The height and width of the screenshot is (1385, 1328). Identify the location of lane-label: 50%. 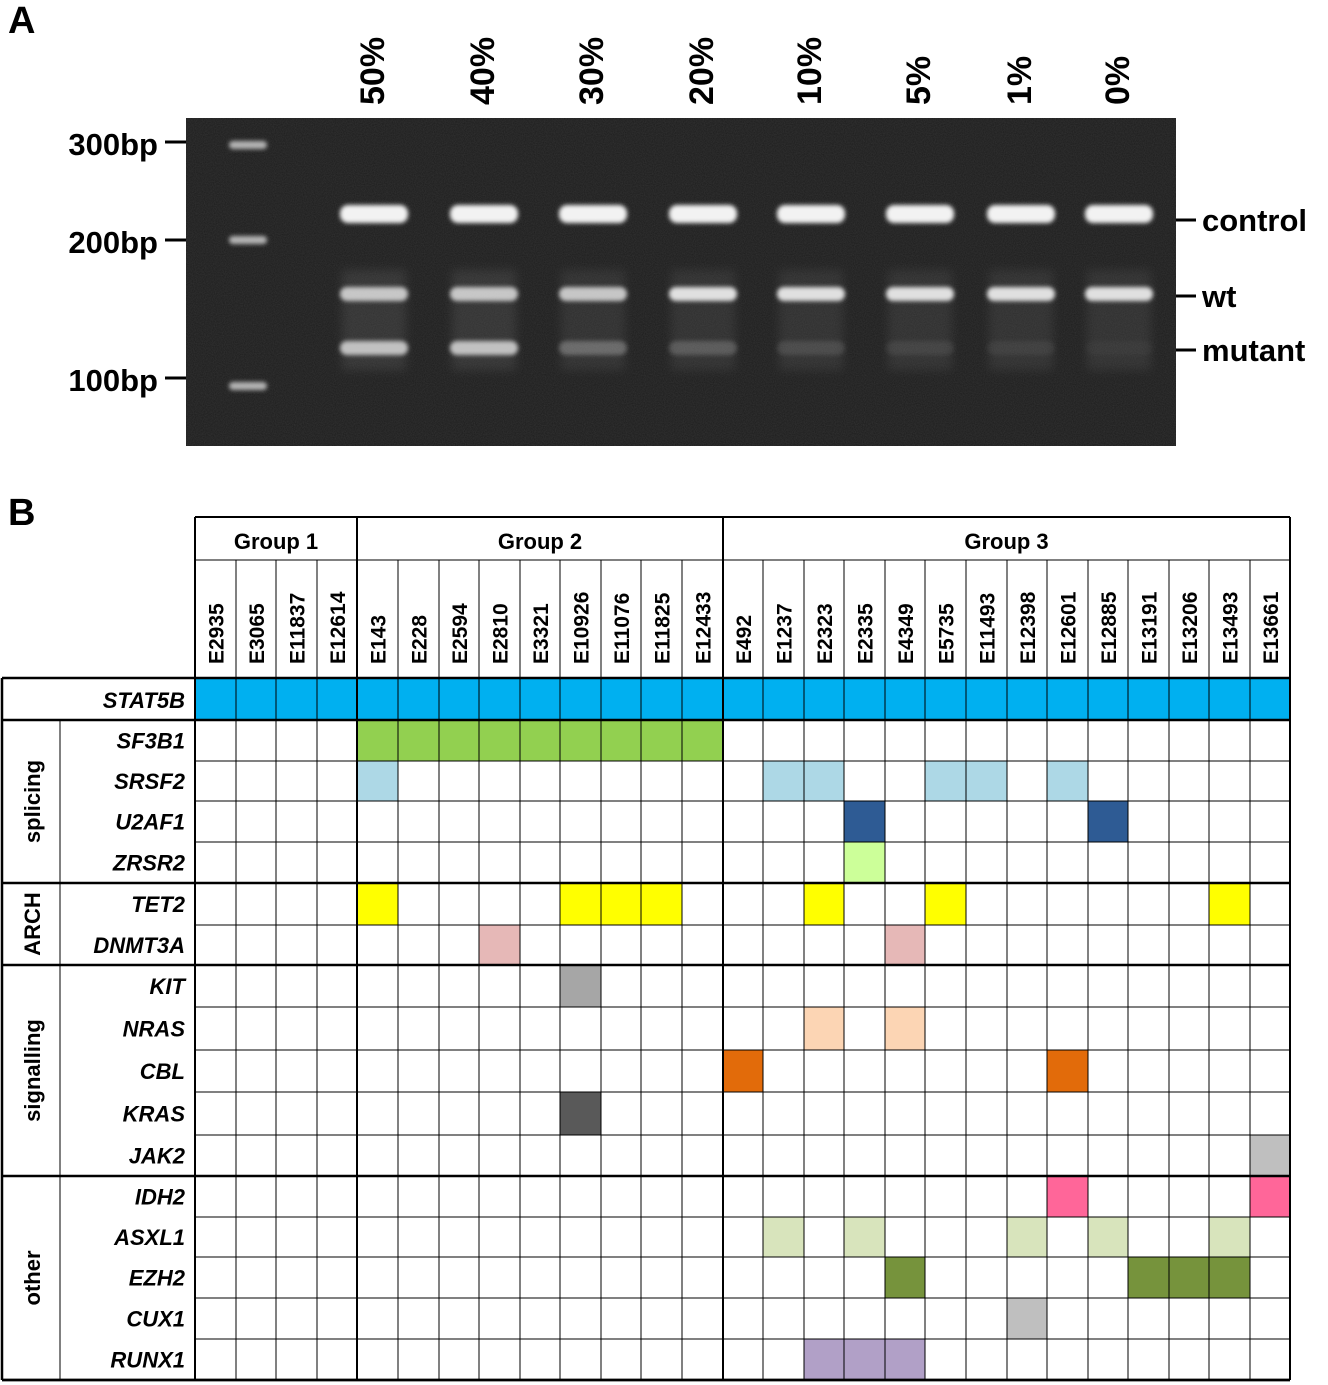
(373, 71).